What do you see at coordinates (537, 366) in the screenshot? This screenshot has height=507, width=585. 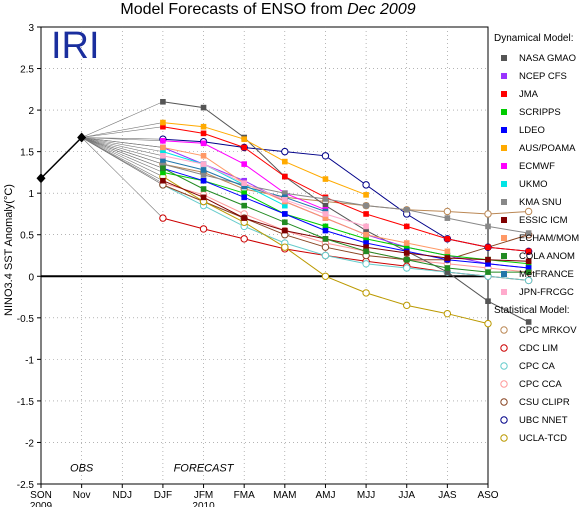 I see `legend-label: CPC CA` at bounding box center [537, 366].